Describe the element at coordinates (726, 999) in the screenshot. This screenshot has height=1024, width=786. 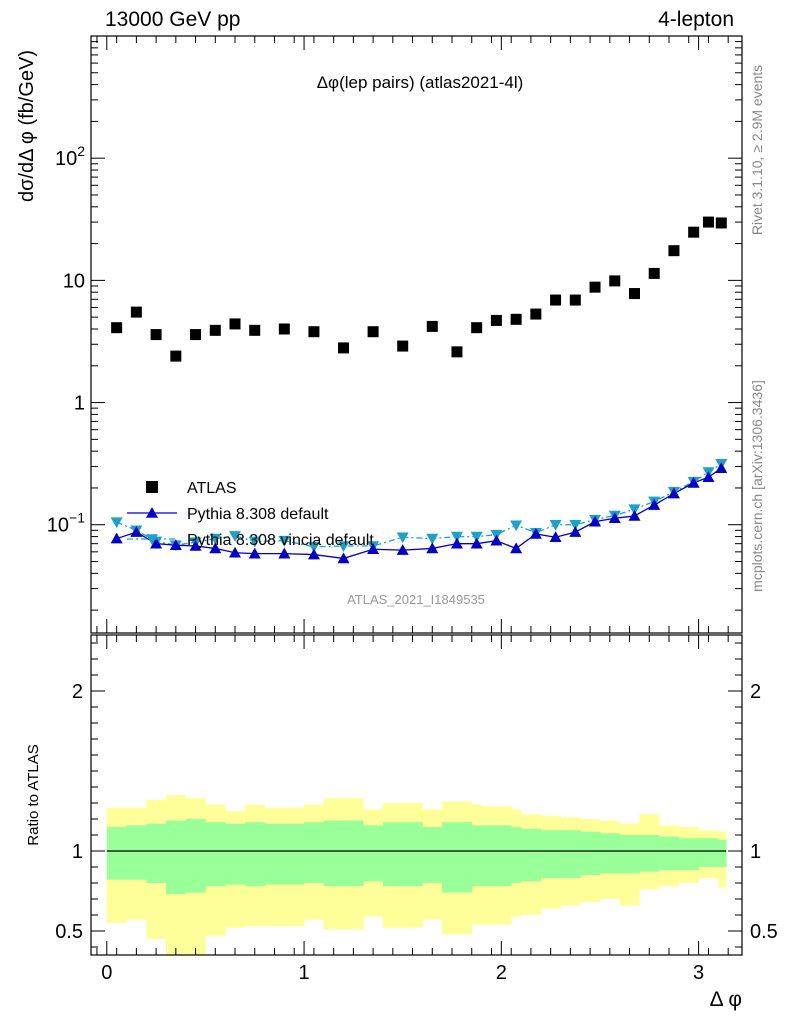
I see `x-axis-label: Δ φ` at that location.